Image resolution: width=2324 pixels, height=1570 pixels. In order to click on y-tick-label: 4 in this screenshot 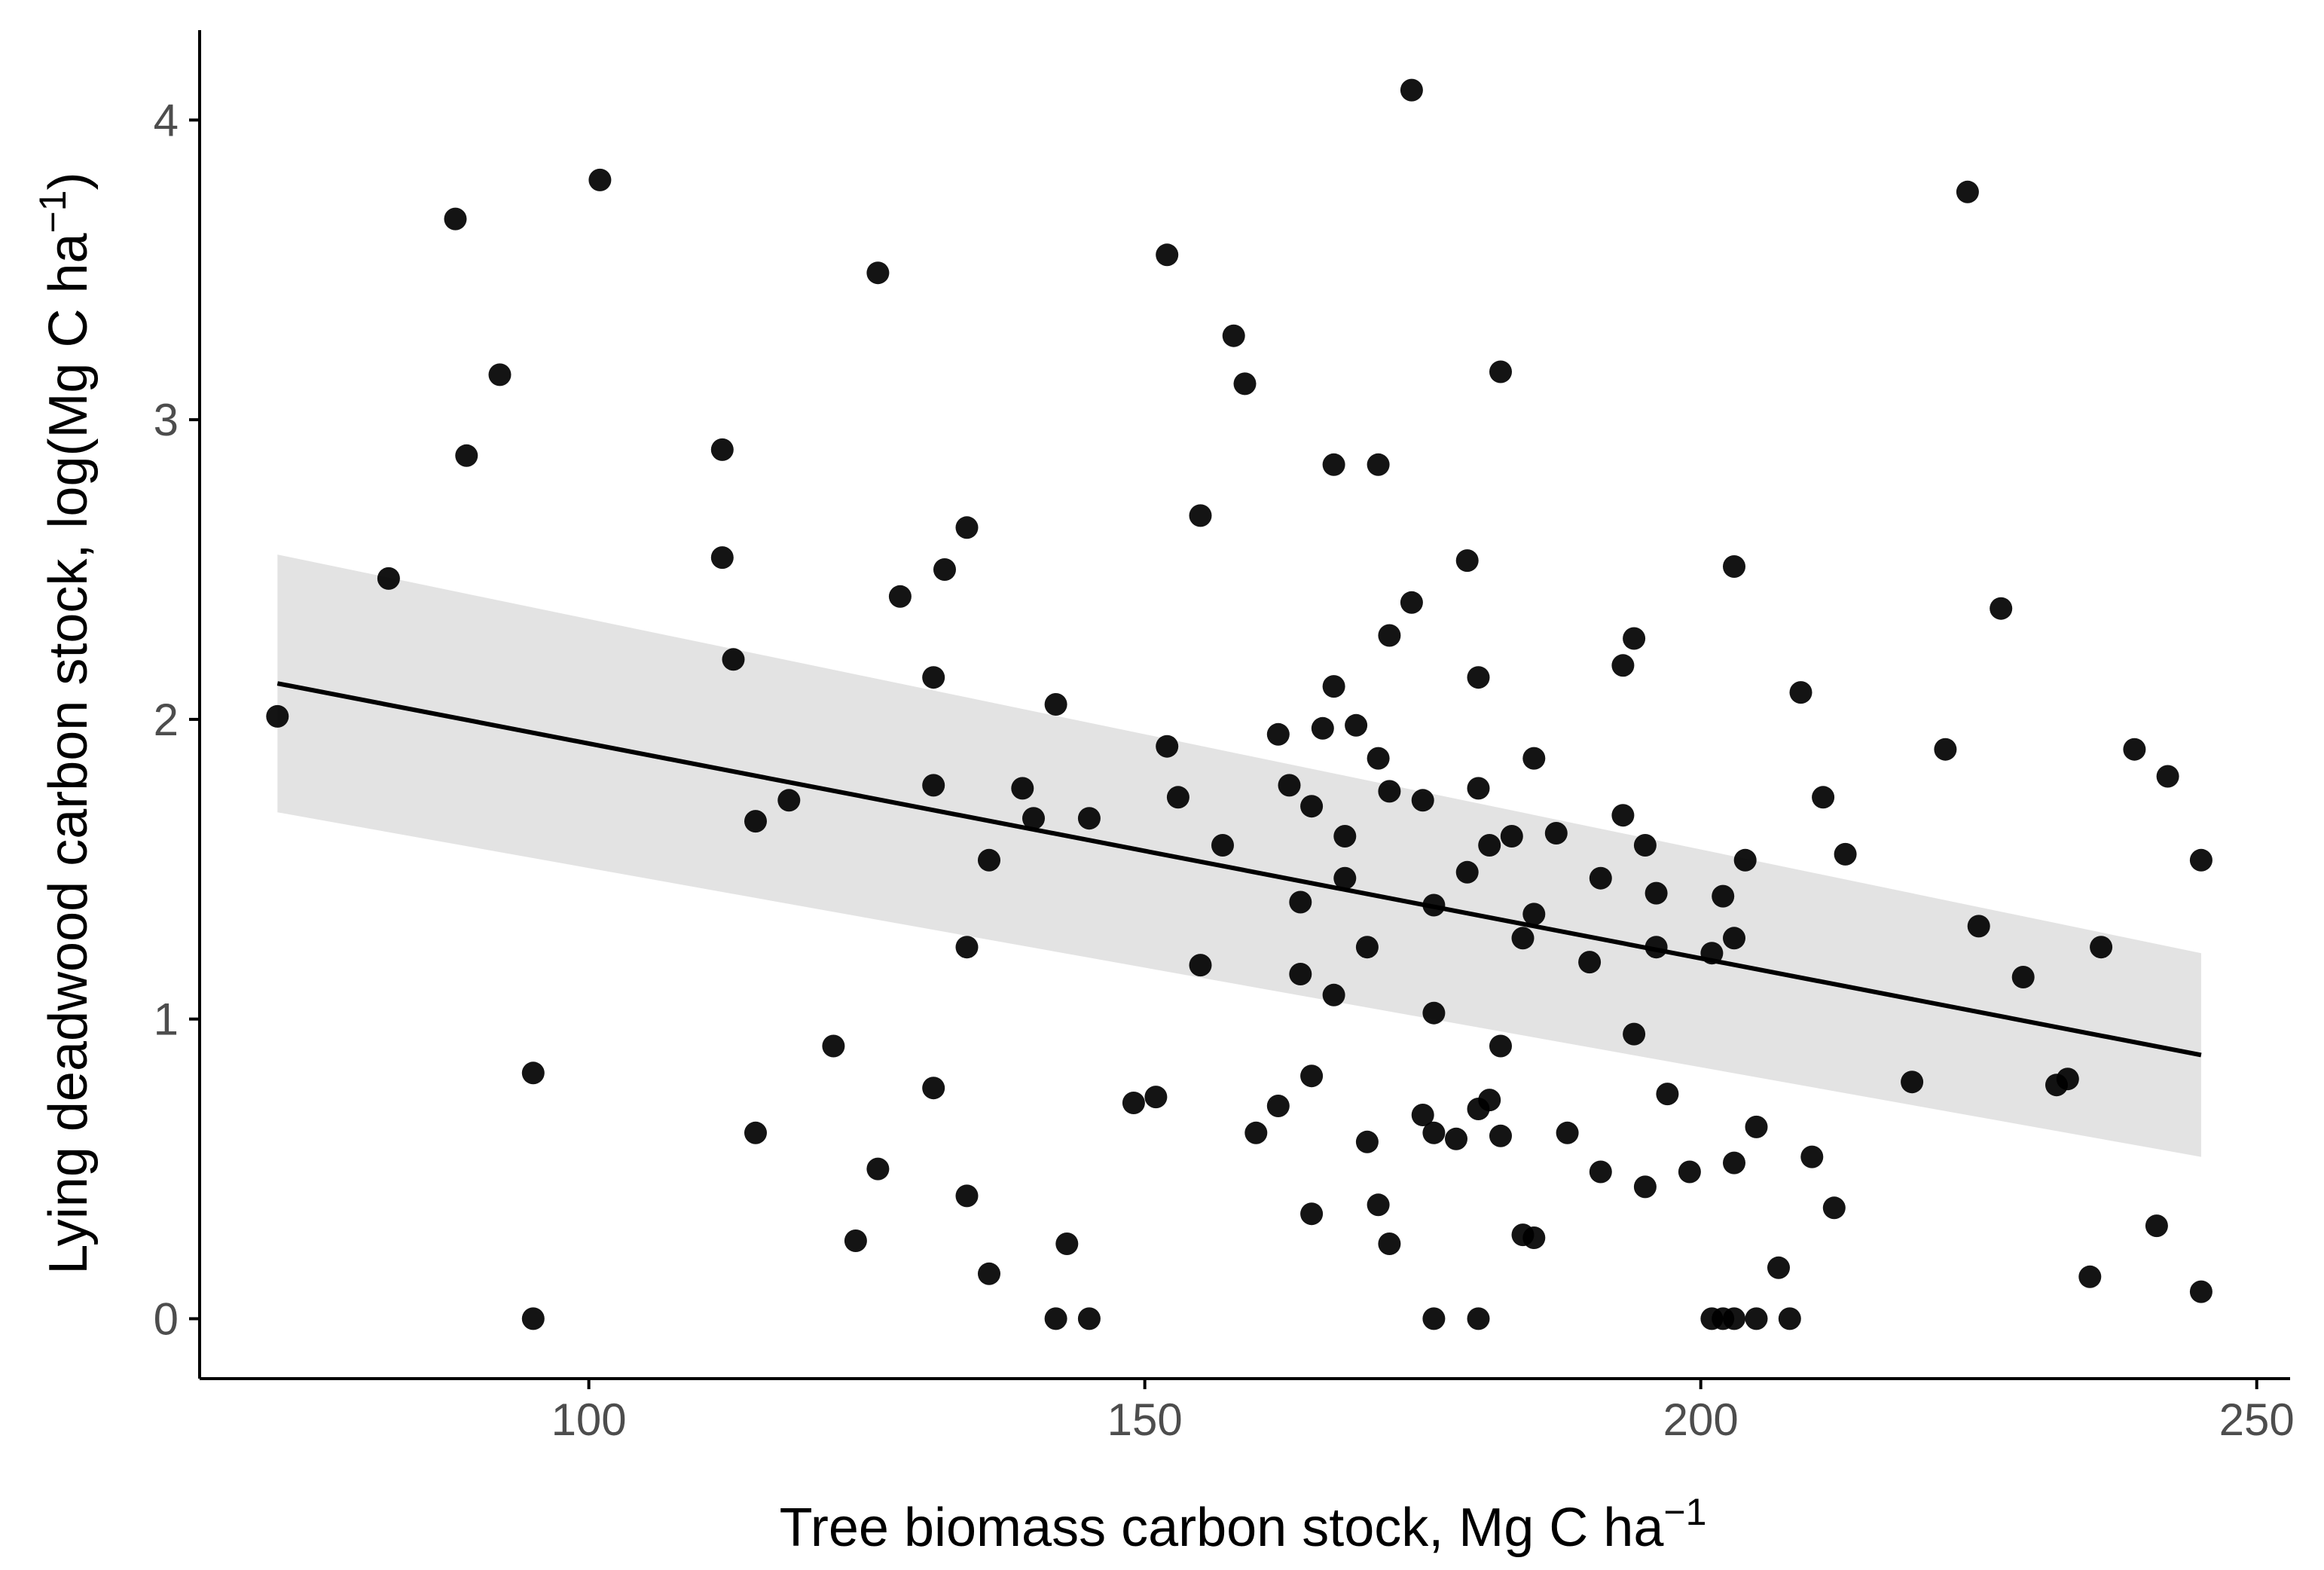, I will do `click(166, 120)`.